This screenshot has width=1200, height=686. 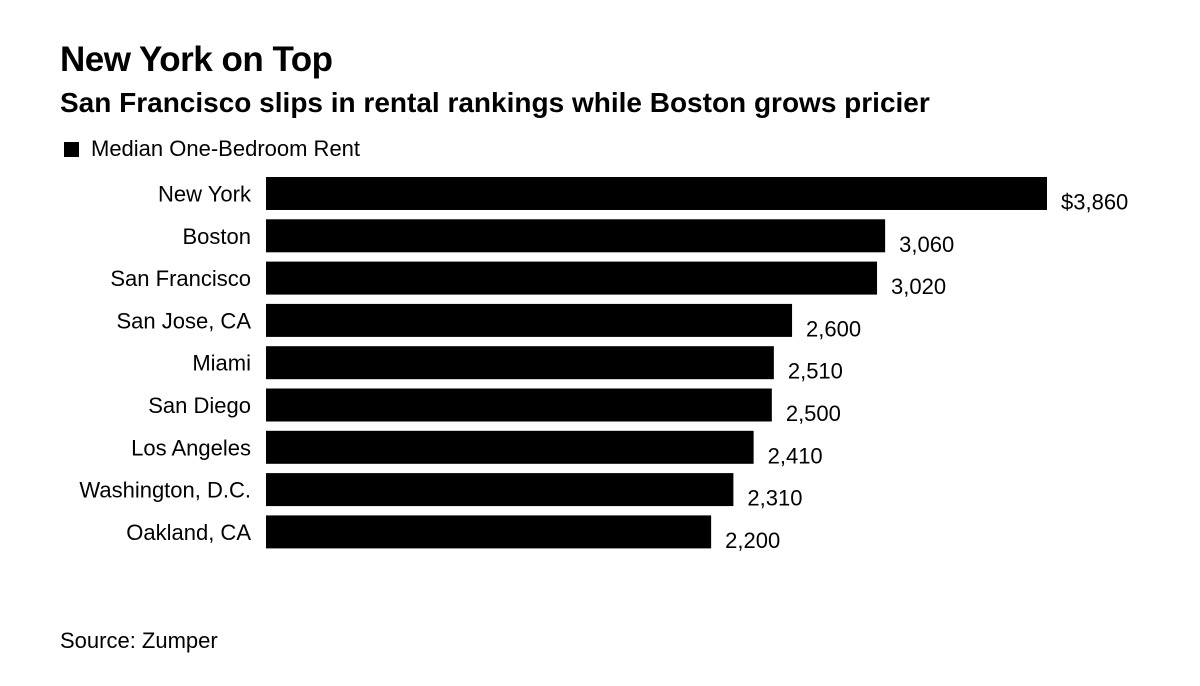 What do you see at coordinates (205, 194) in the screenshot?
I see `category-label: New York` at bounding box center [205, 194].